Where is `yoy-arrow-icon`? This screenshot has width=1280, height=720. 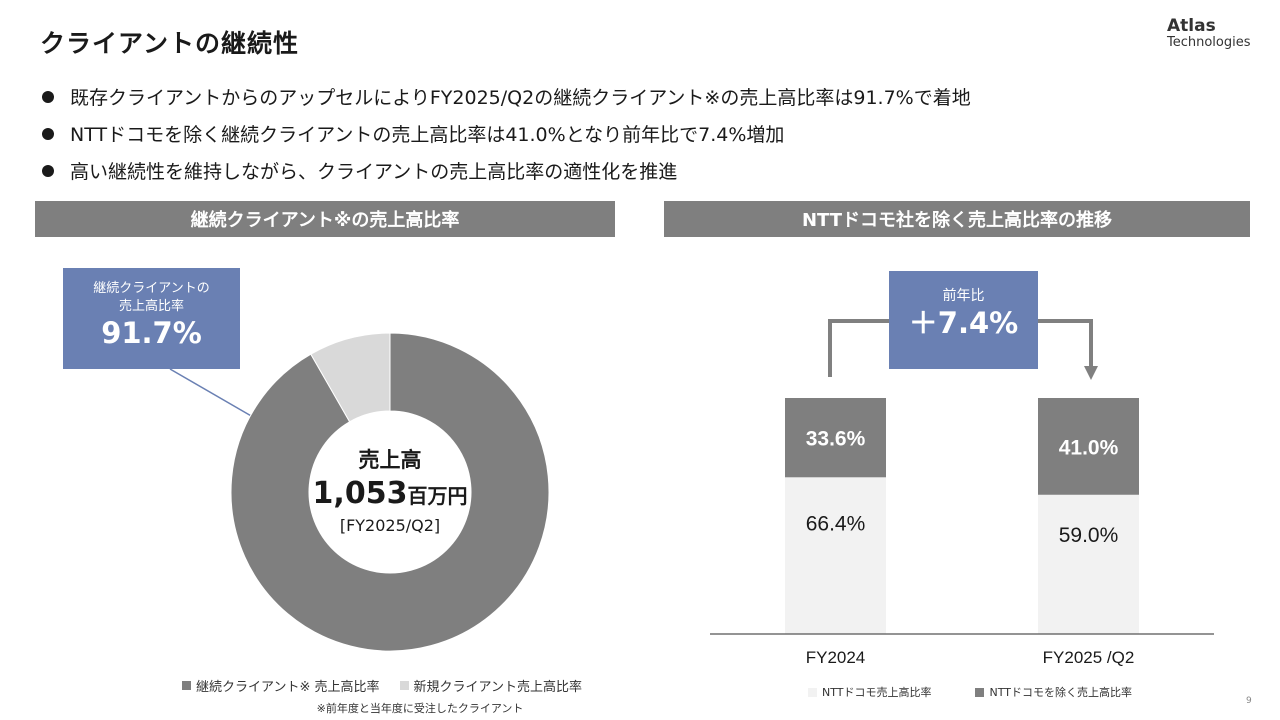
yoy-arrow-icon is located at coordinates (963, 349).